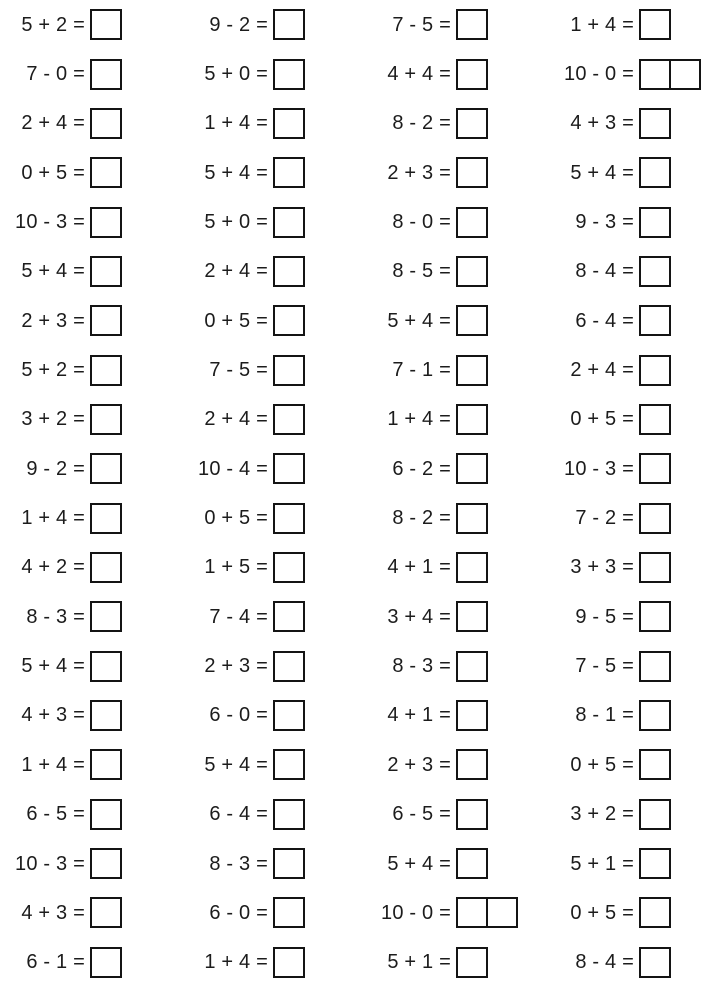 The width and height of the screenshot is (703, 987). Describe the element at coordinates (421, 518) in the screenshot. I see `problem-label: 8 - 2 =` at that location.